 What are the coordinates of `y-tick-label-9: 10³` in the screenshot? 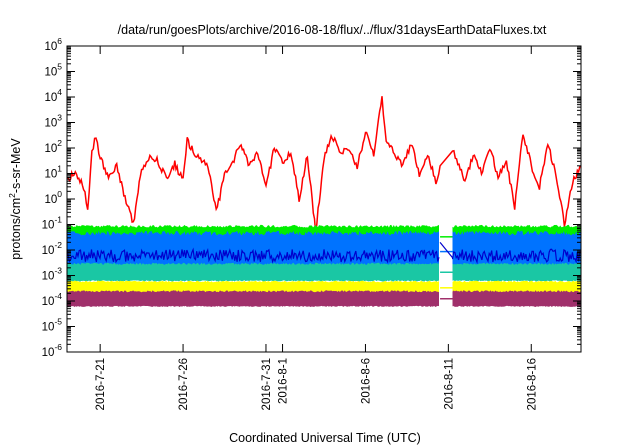 It's located at (53, 121).